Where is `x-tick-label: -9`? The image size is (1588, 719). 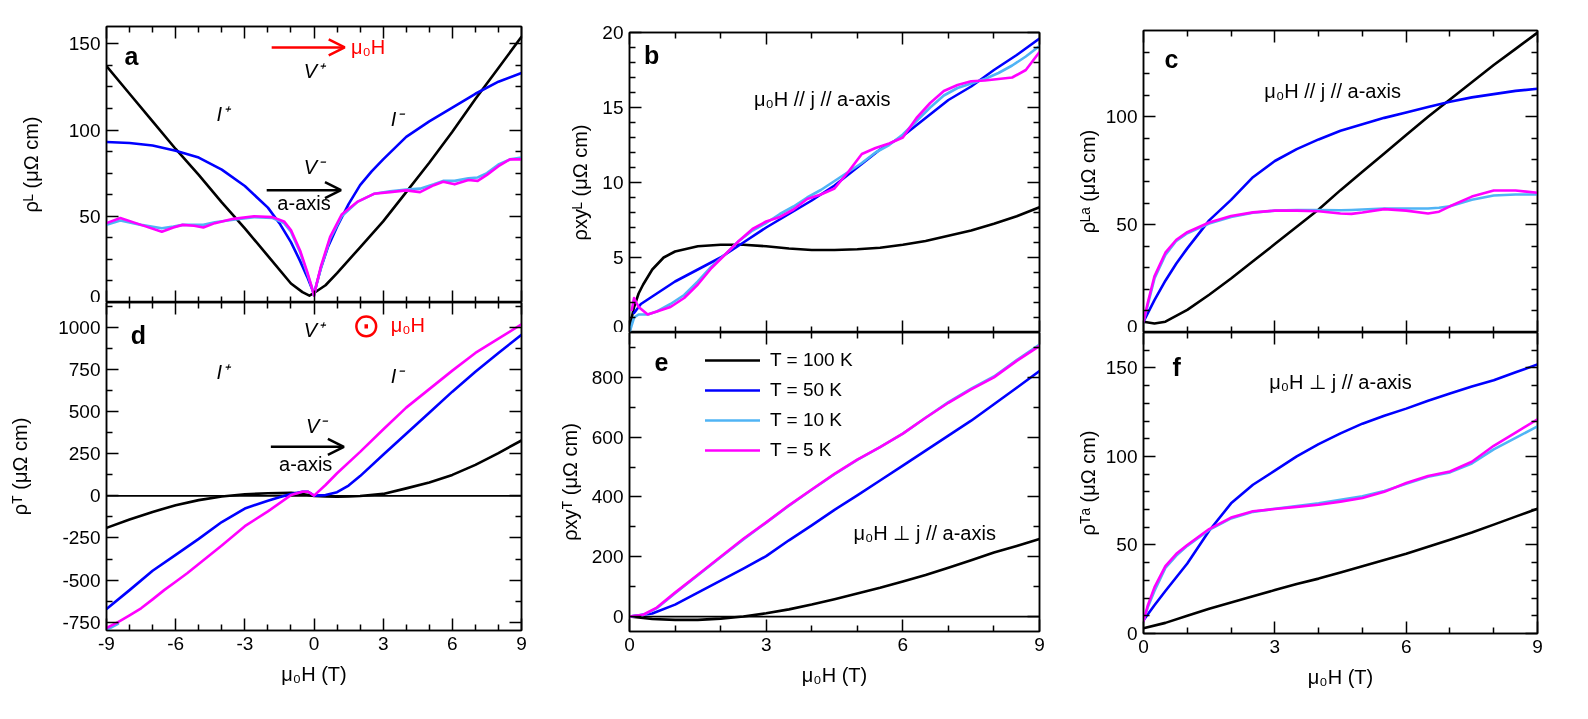 x-tick-label: -9 is located at coordinates (106, 643).